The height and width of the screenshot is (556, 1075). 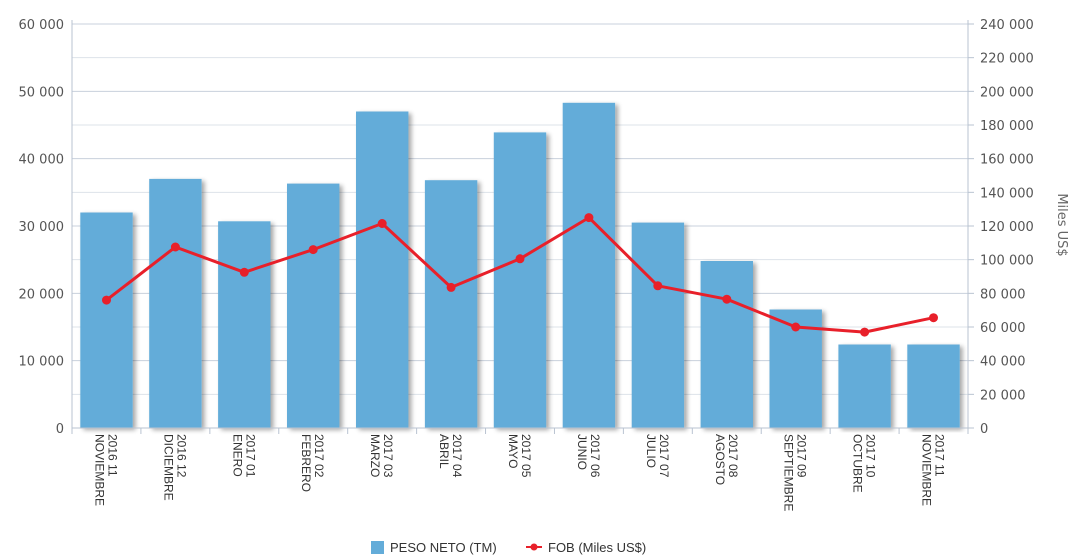 What do you see at coordinates (1003, 362) in the screenshot?
I see `right-tick-label: 40 000` at bounding box center [1003, 362].